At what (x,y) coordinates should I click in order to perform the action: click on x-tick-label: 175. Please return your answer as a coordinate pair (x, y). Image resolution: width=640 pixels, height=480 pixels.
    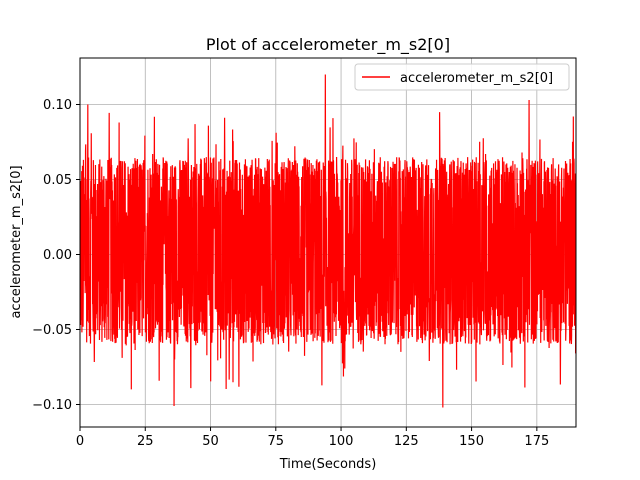
    Looking at the image, I should click on (536, 441).